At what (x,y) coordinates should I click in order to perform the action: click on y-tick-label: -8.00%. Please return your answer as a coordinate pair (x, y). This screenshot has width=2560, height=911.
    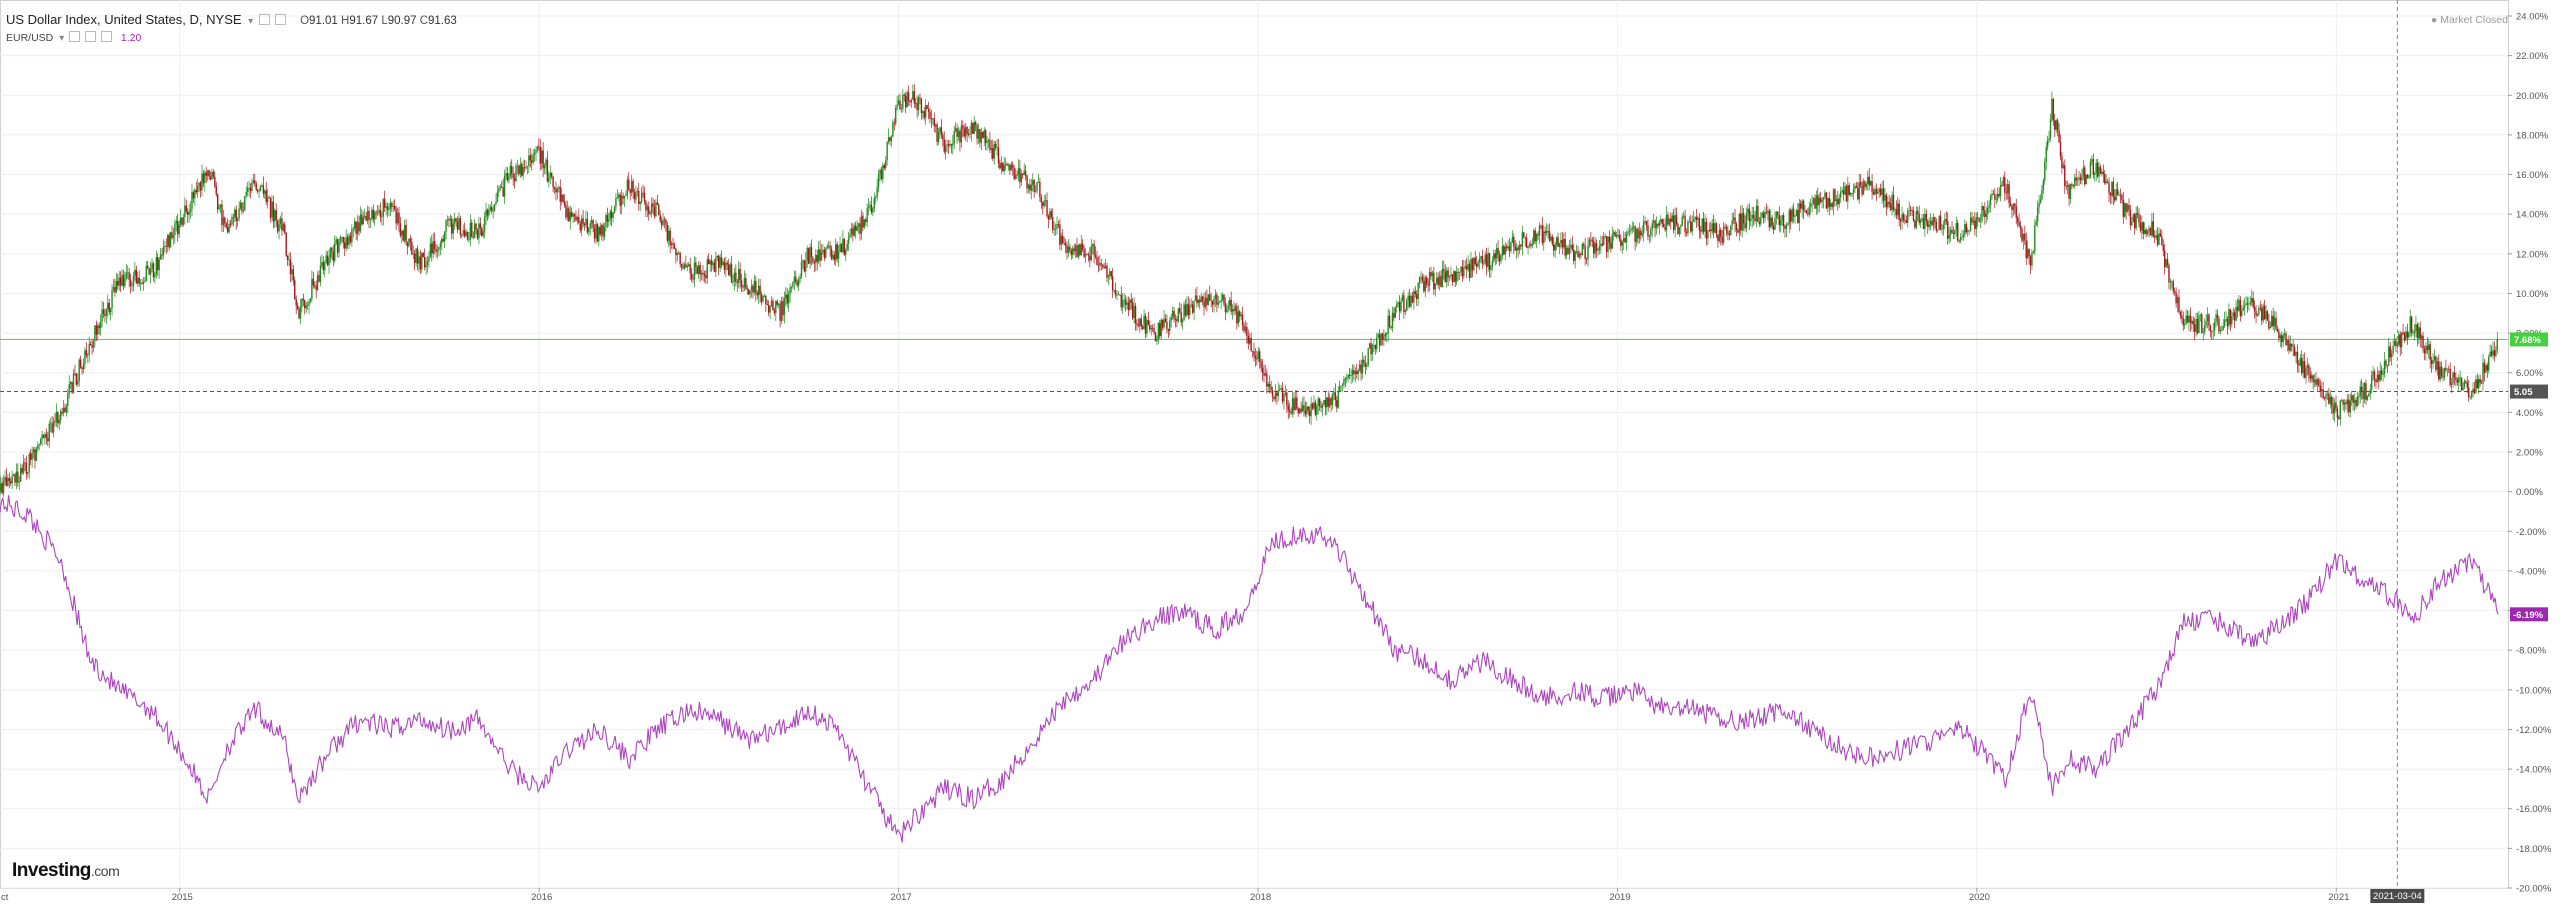
    Looking at the image, I should click on (2531, 651).